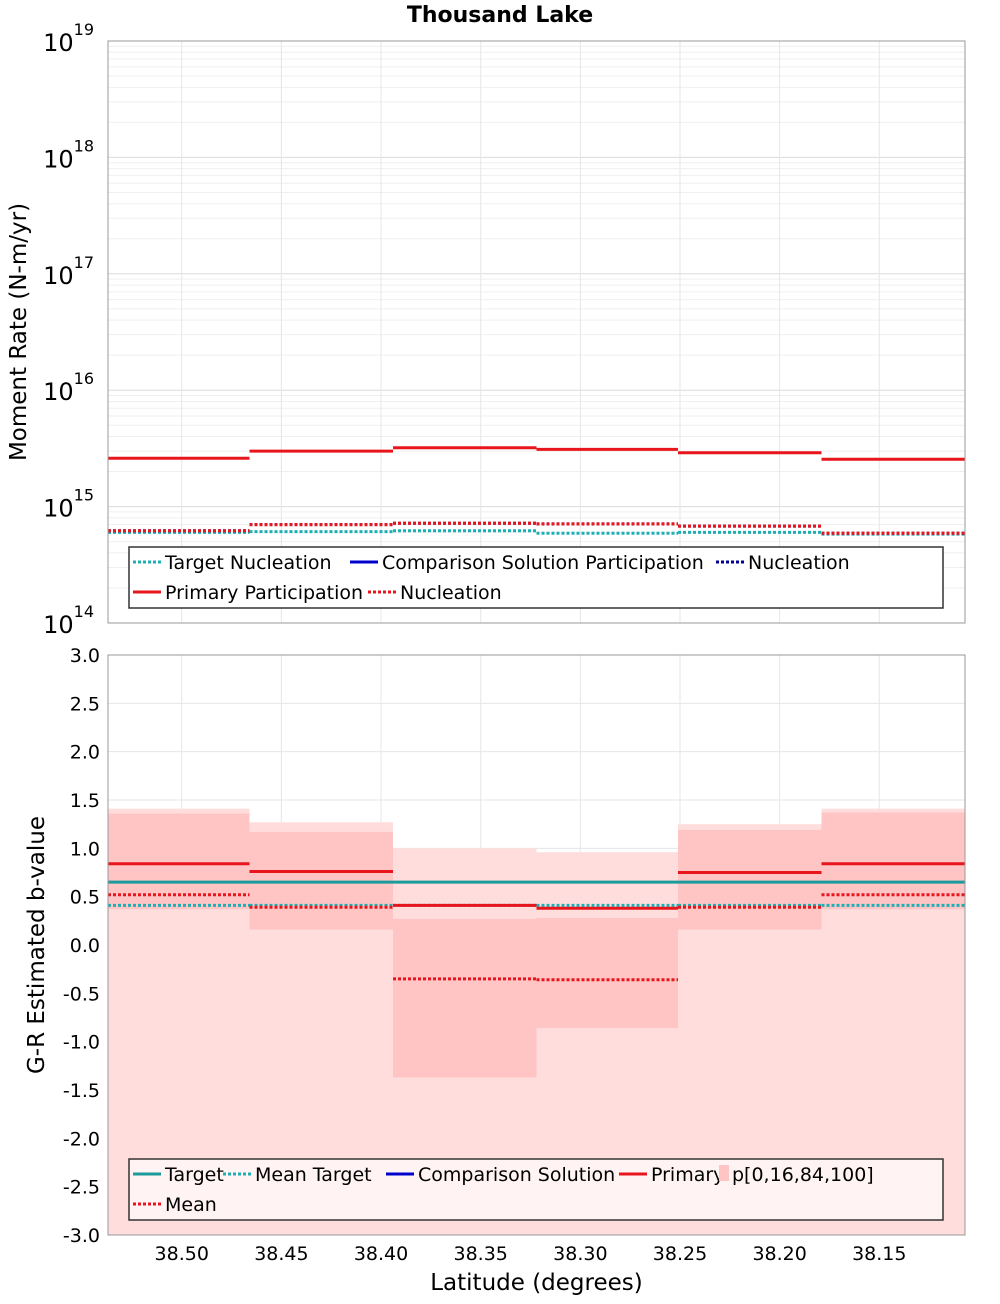 This screenshot has height=1304, width=1000. What do you see at coordinates (580, 1254) in the screenshot?
I see `x-tick-label: 38.30` at bounding box center [580, 1254].